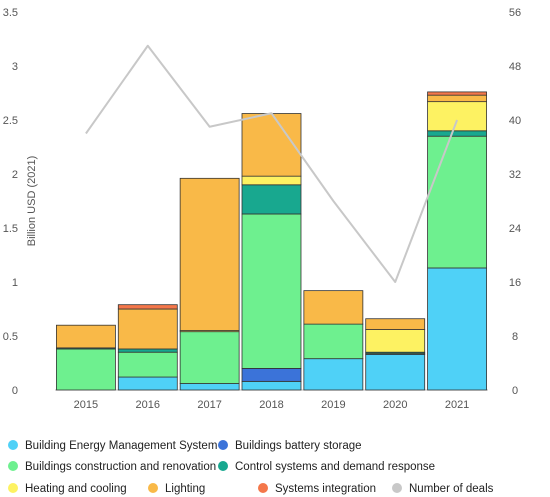  Describe the element at coordinates (515, 175) in the screenshot. I see `y2-tick-label: 32` at that location.